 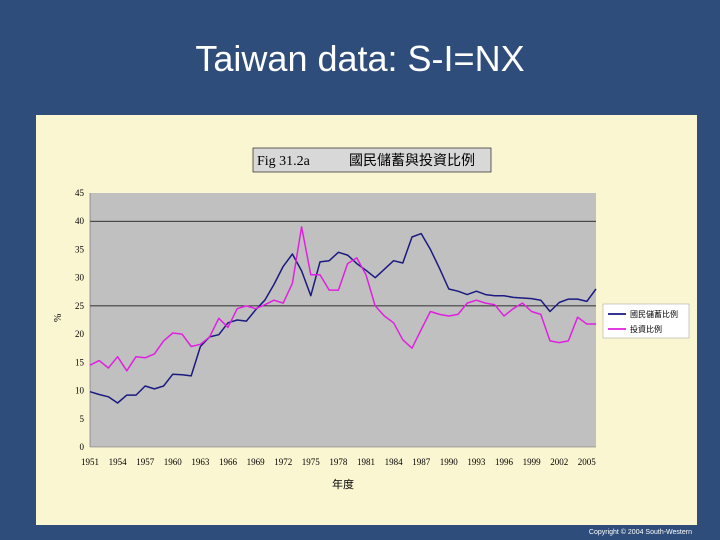 What do you see at coordinates (80, 320) in the screenshot?
I see `y-axis-ticks: 0 5 10 15 20 25 30 35 40 45` at bounding box center [80, 320].